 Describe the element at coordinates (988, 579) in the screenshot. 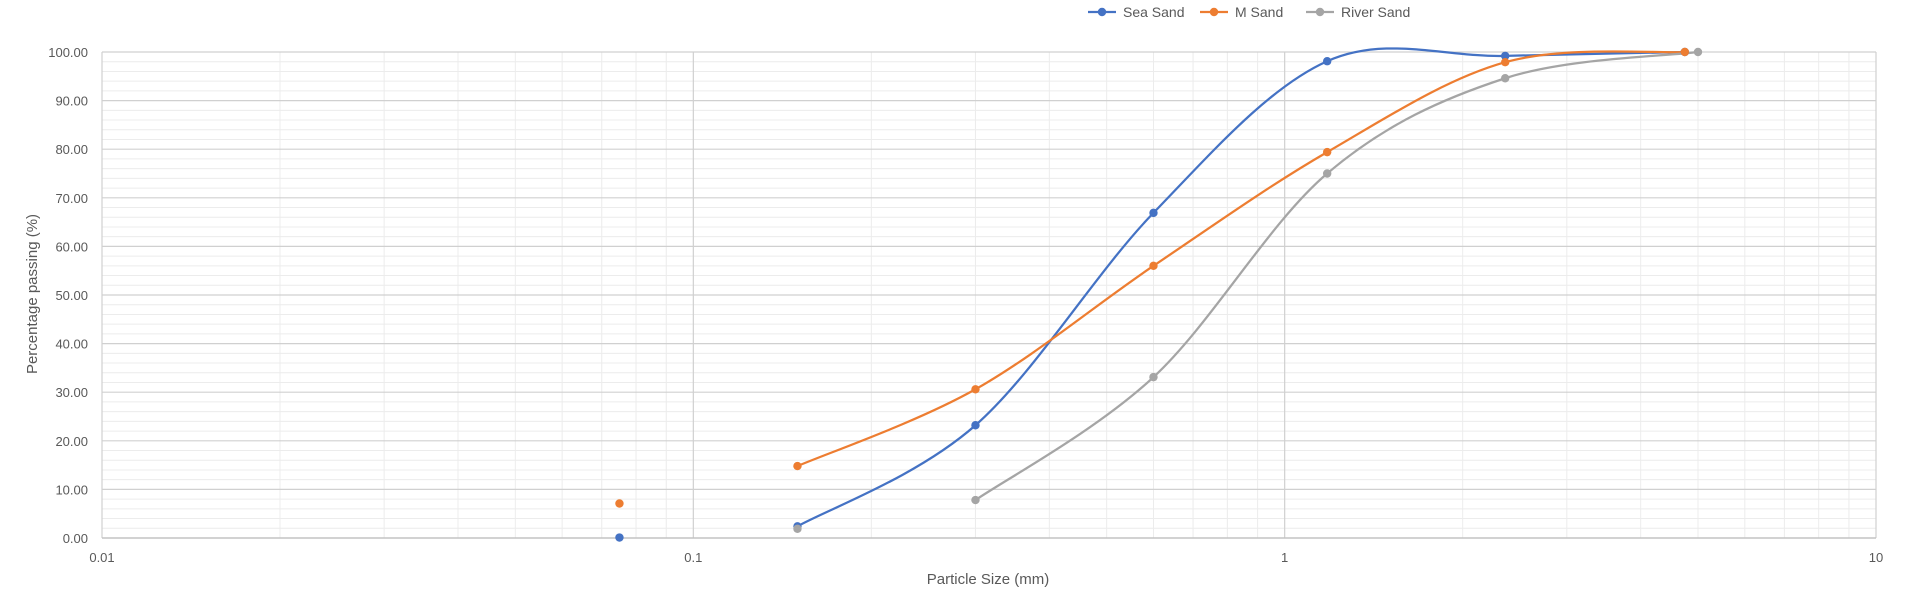

I see `x-axis-title: Particle Size (mm)` at that location.